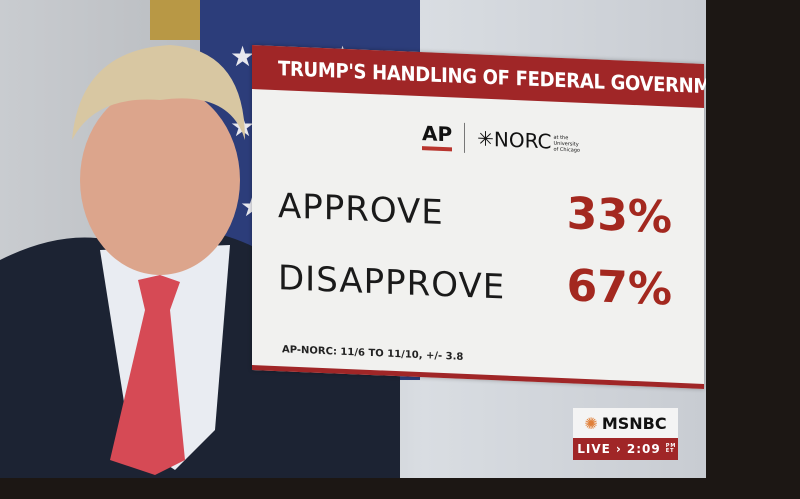 The width and height of the screenshot is (800, 499). Describe the element at coordinates (392, 283) in the screenshot. I see `disapprove-label: DISAPPROVE` at that location.